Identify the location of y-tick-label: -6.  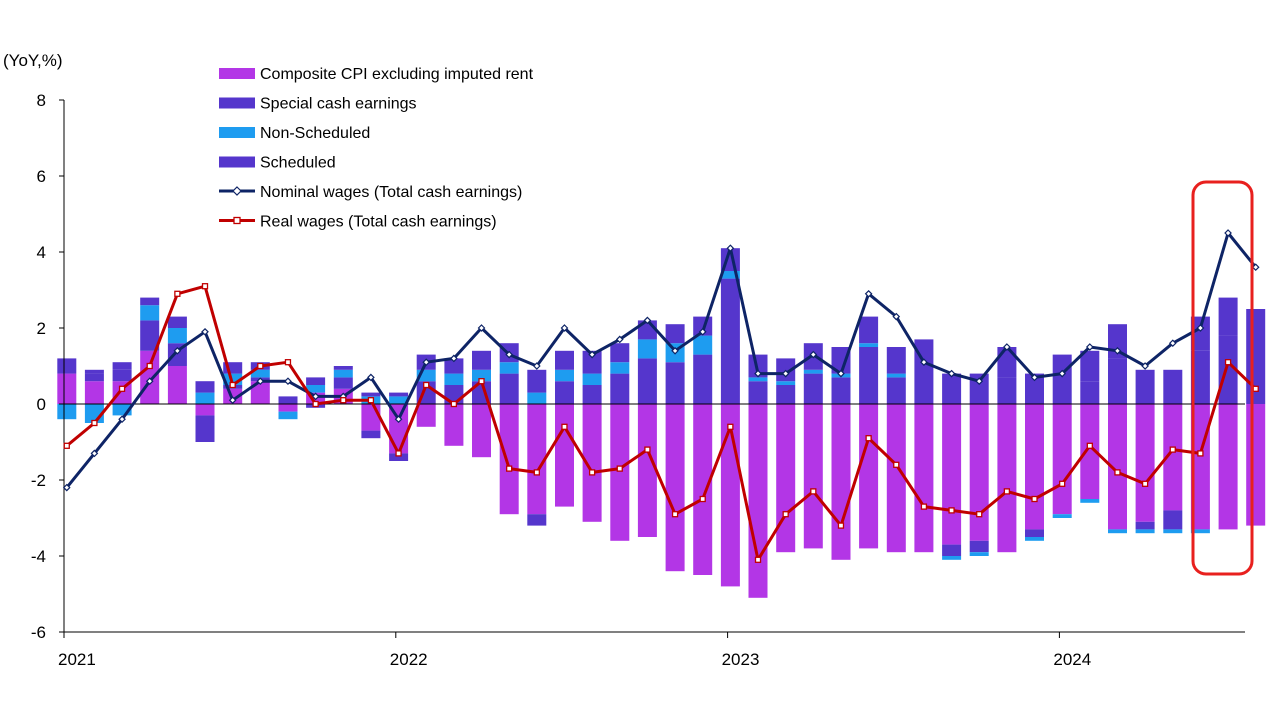
(38, 632).